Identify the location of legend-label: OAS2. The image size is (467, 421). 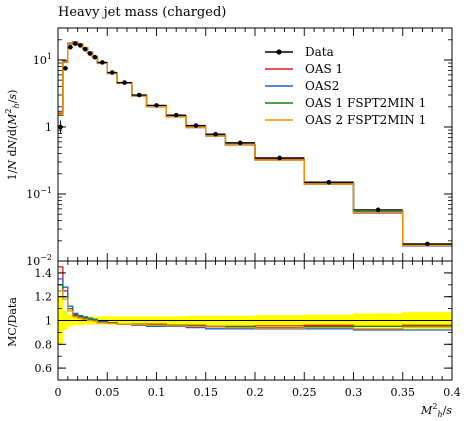
(322, 86).